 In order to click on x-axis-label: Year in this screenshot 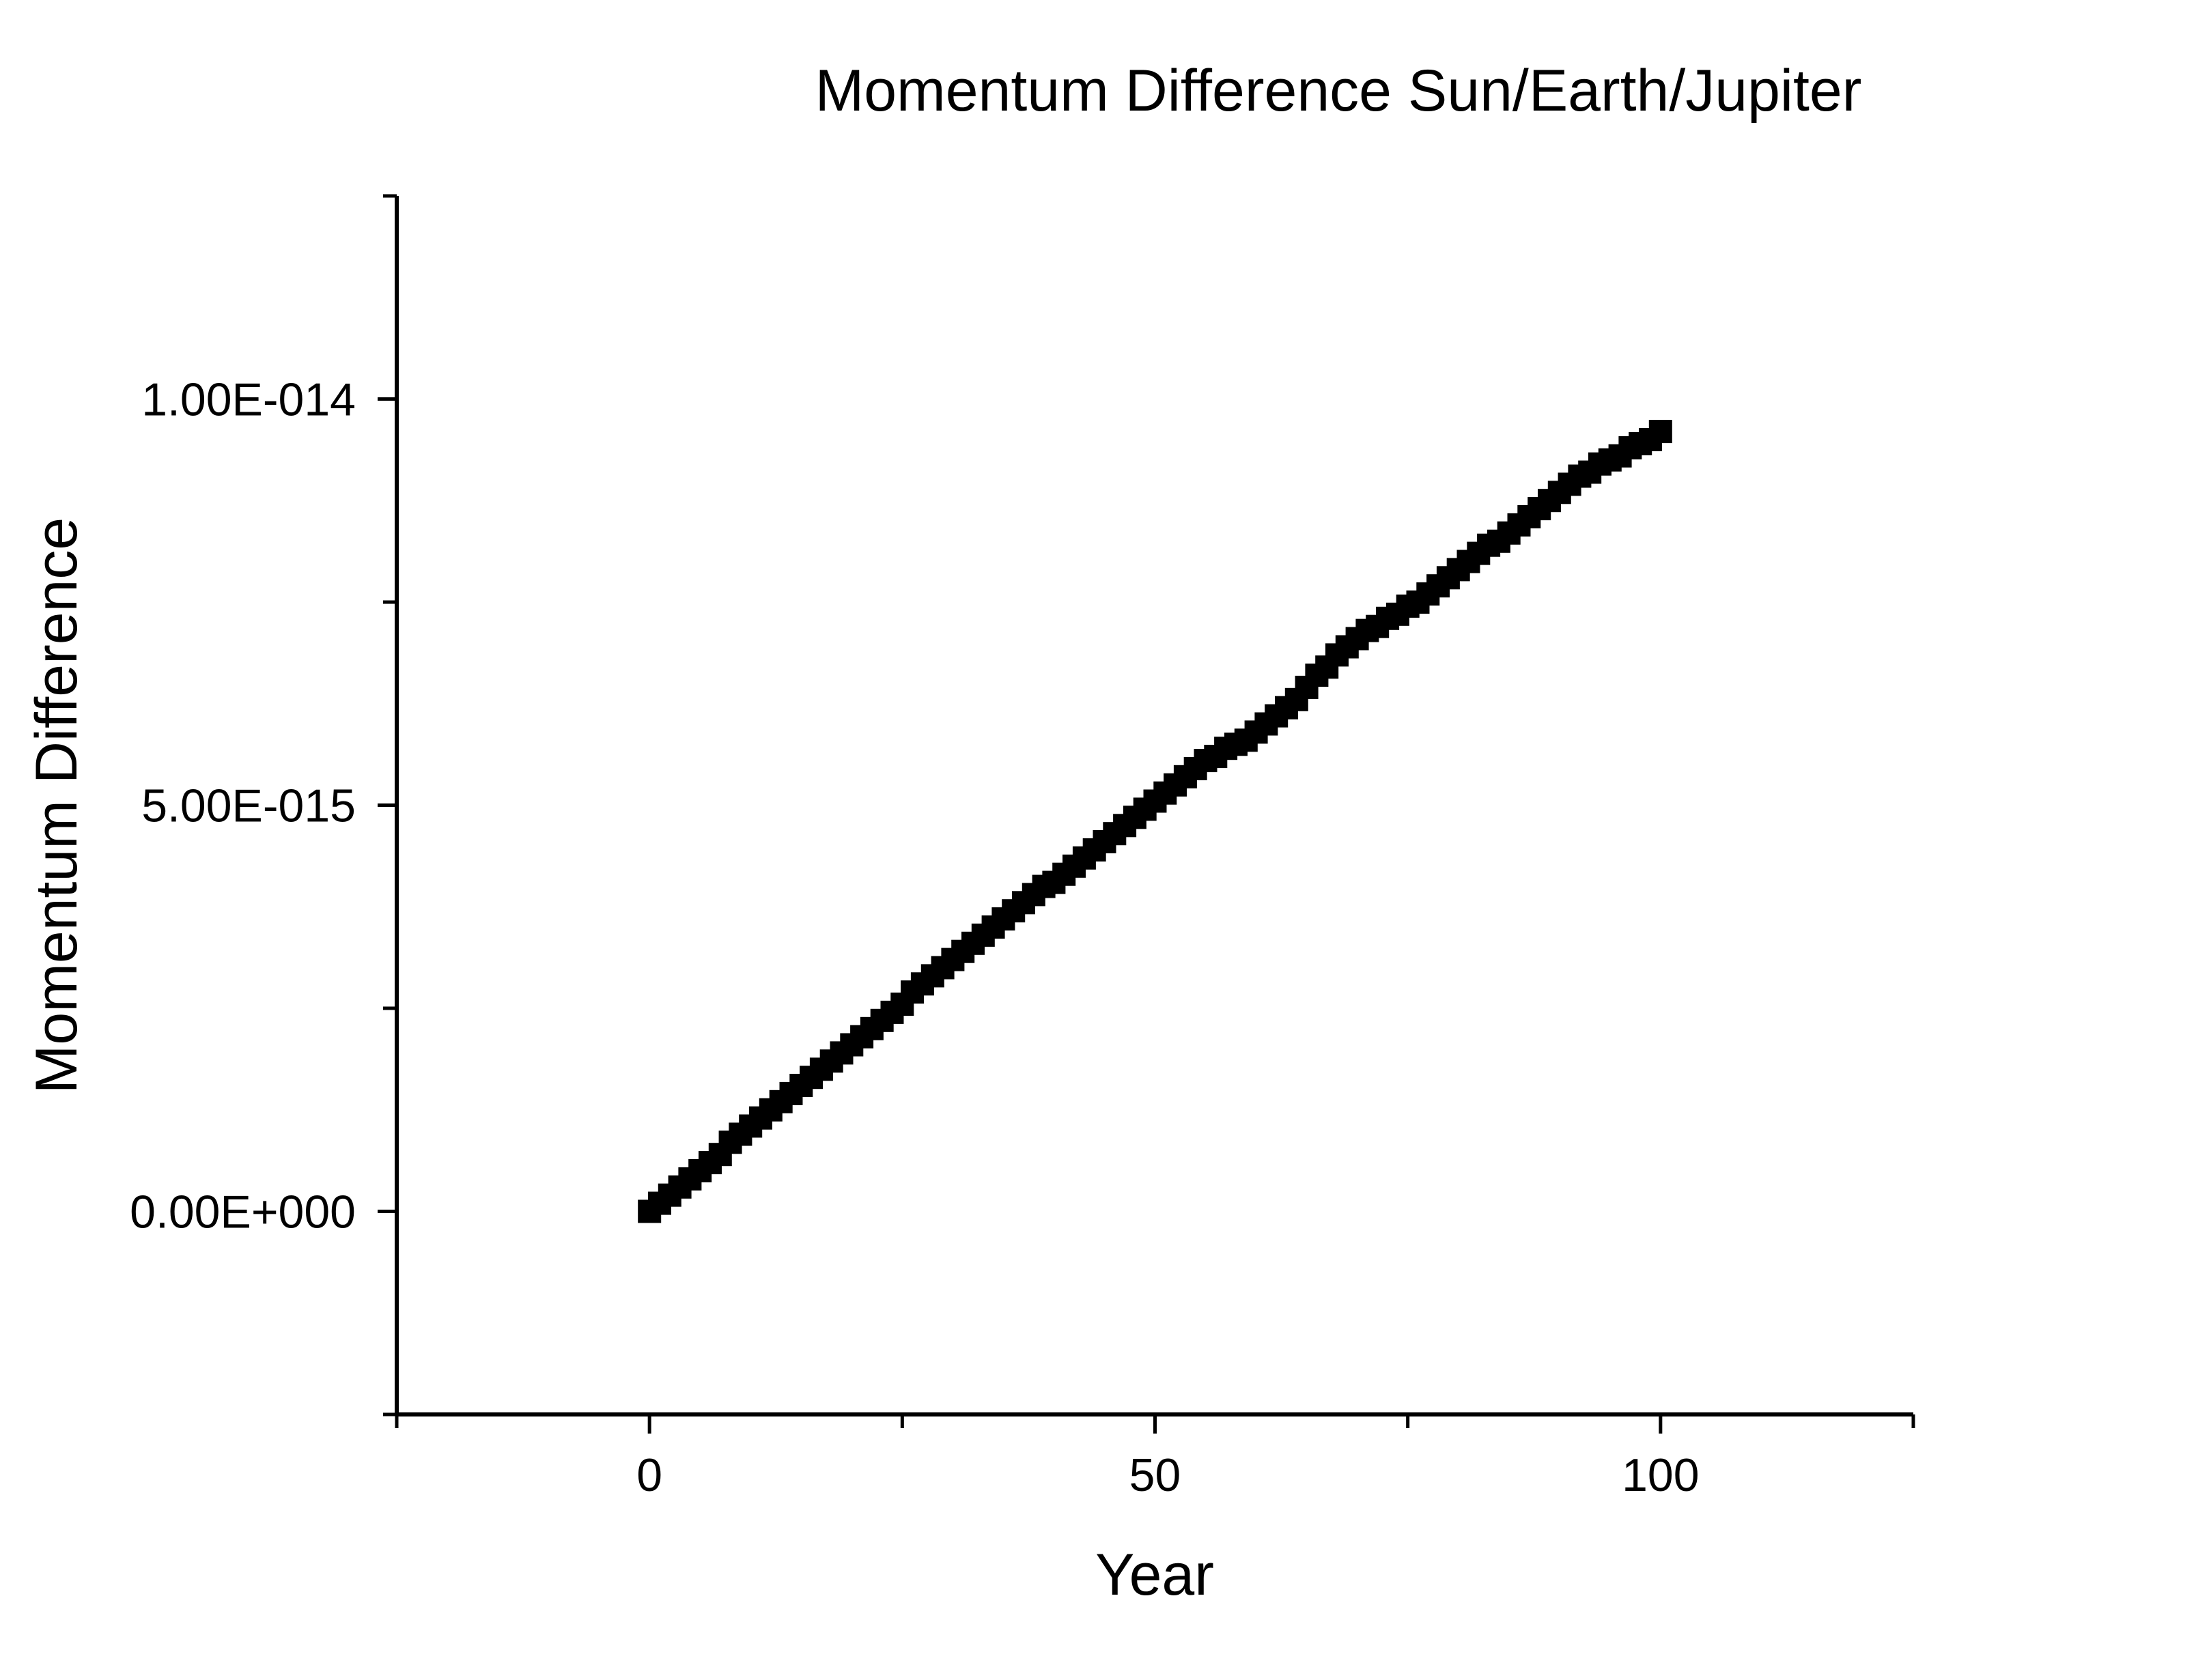, I will do `click(1154, 1575)`.